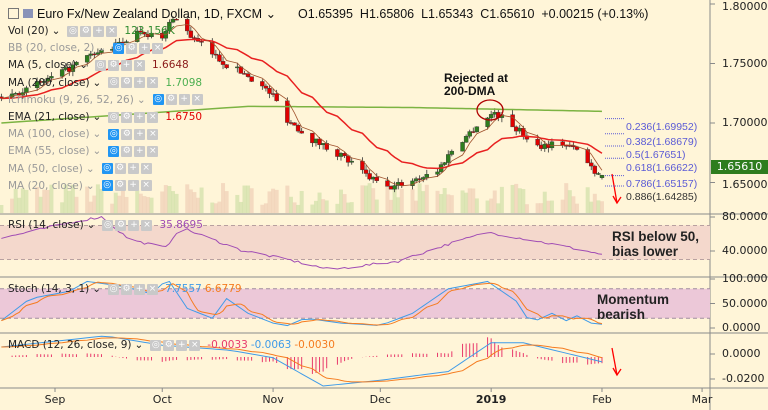 This screenshot has width=768, height=410. What do you see at coordinates (80, 168) in the screenshot?
I see `indicator-legend: MA (50, close) ⌄ ◎ ⚙ + ×` at bounding box center [80, 168].